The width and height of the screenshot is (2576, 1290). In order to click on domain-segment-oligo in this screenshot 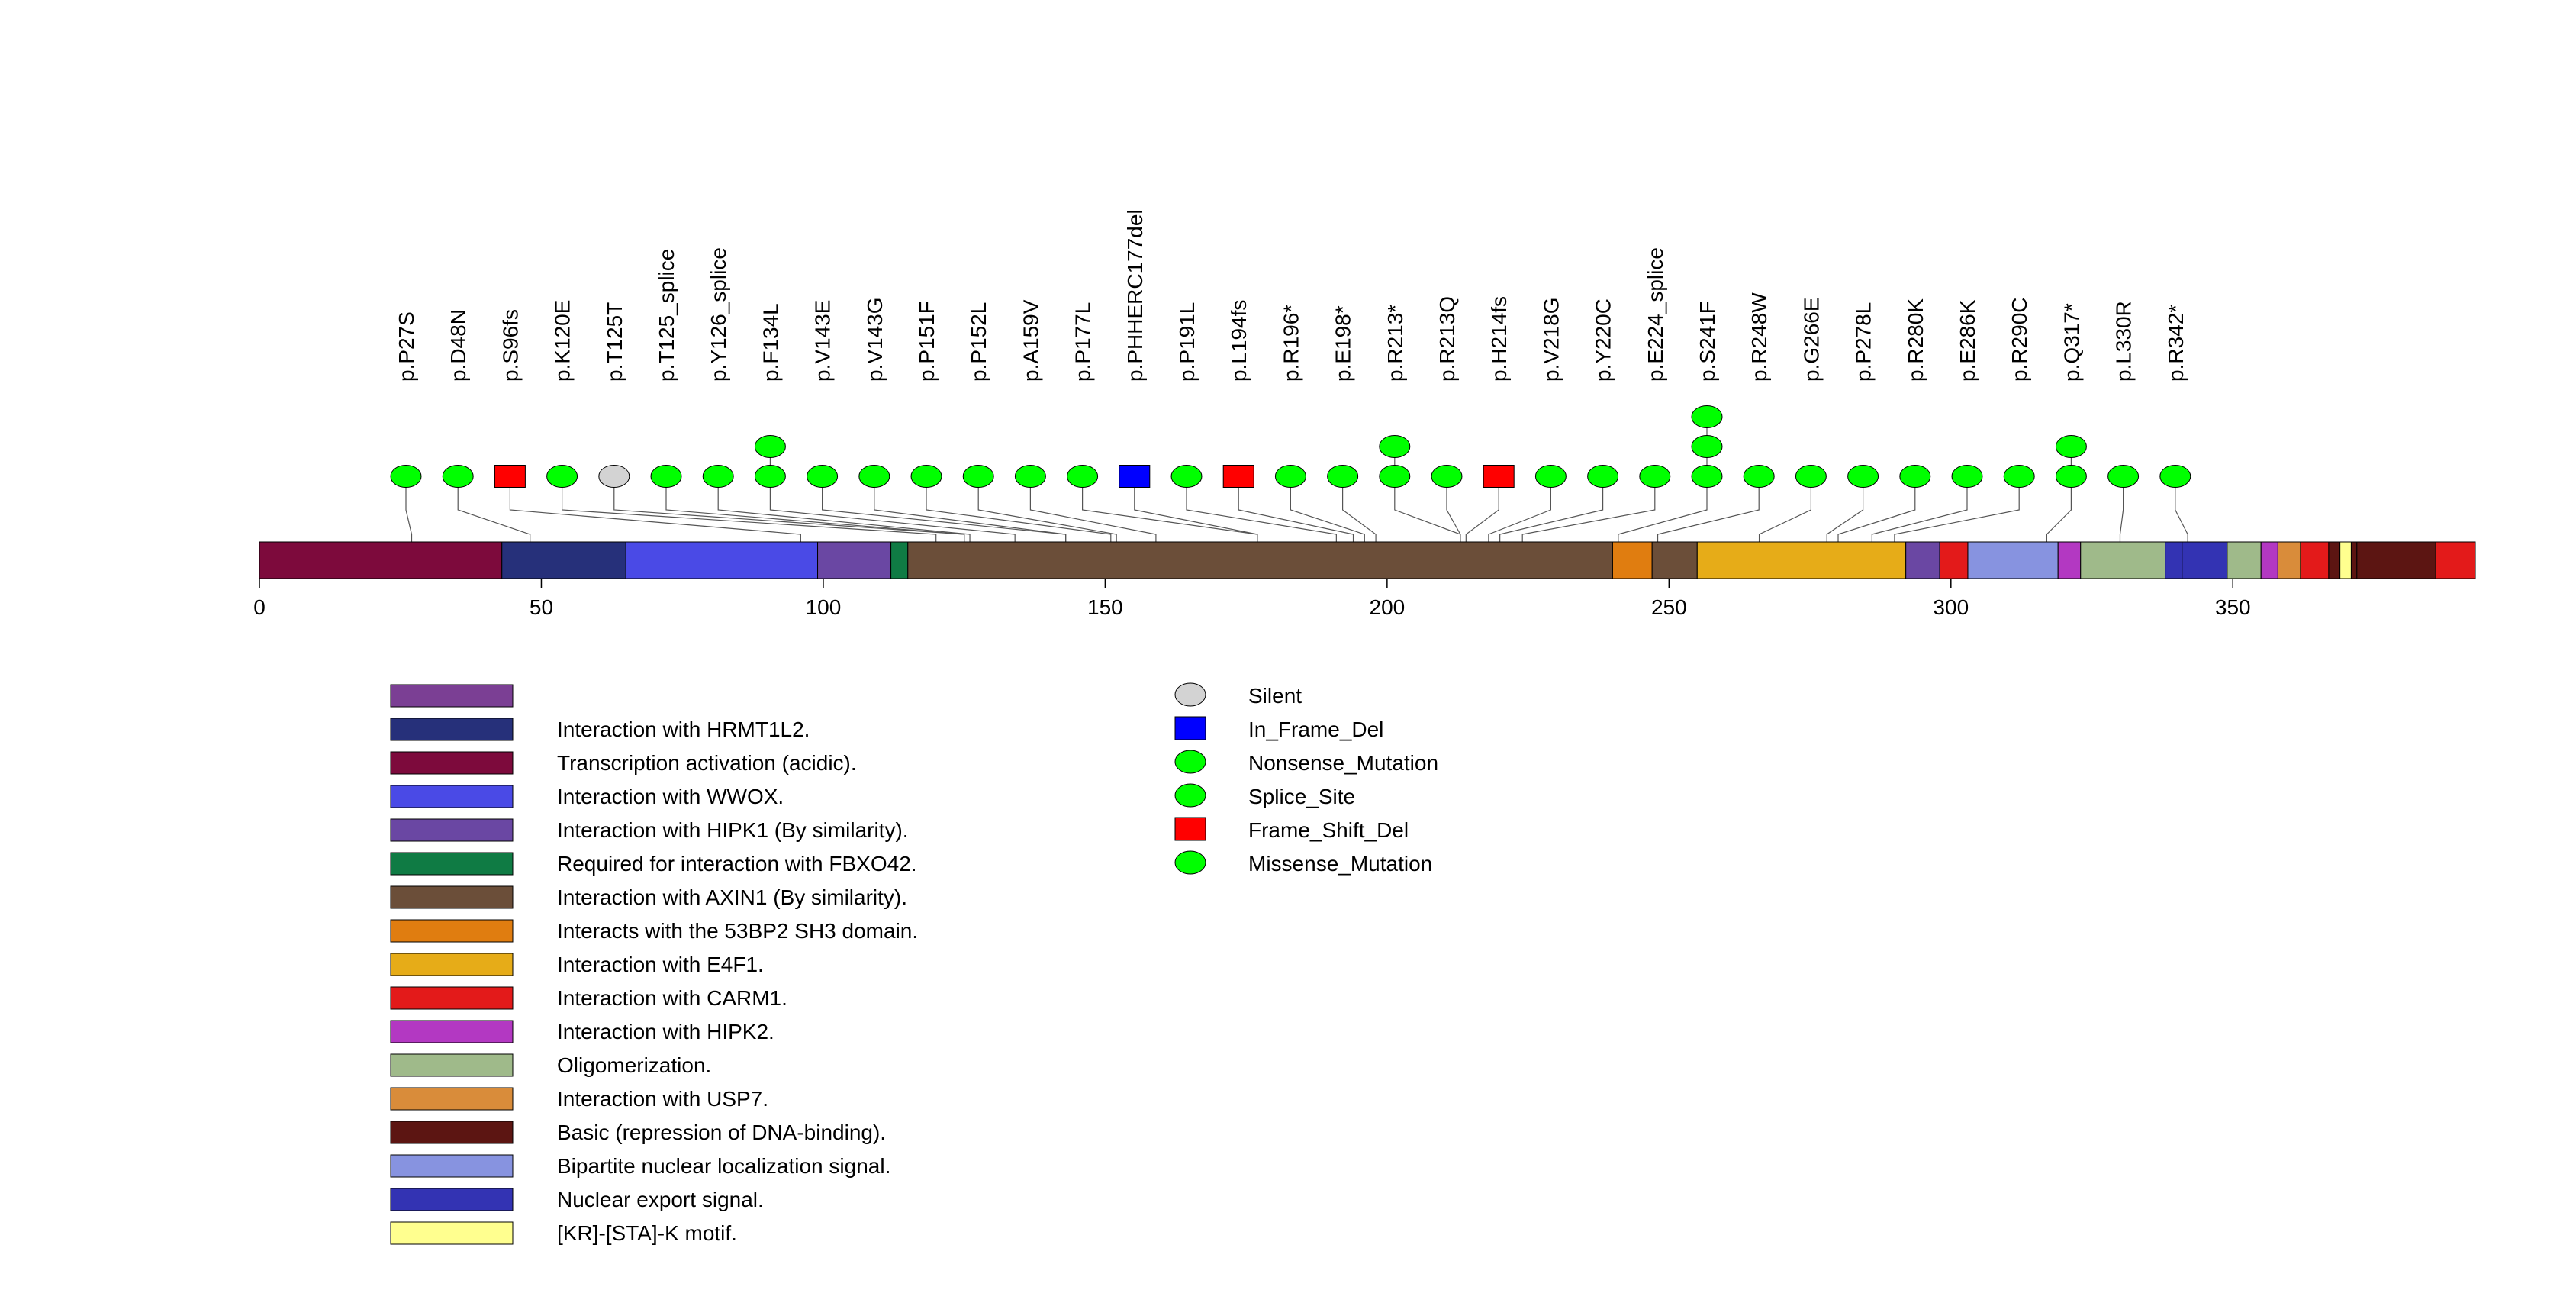, I will do `click(2244, 560)`.